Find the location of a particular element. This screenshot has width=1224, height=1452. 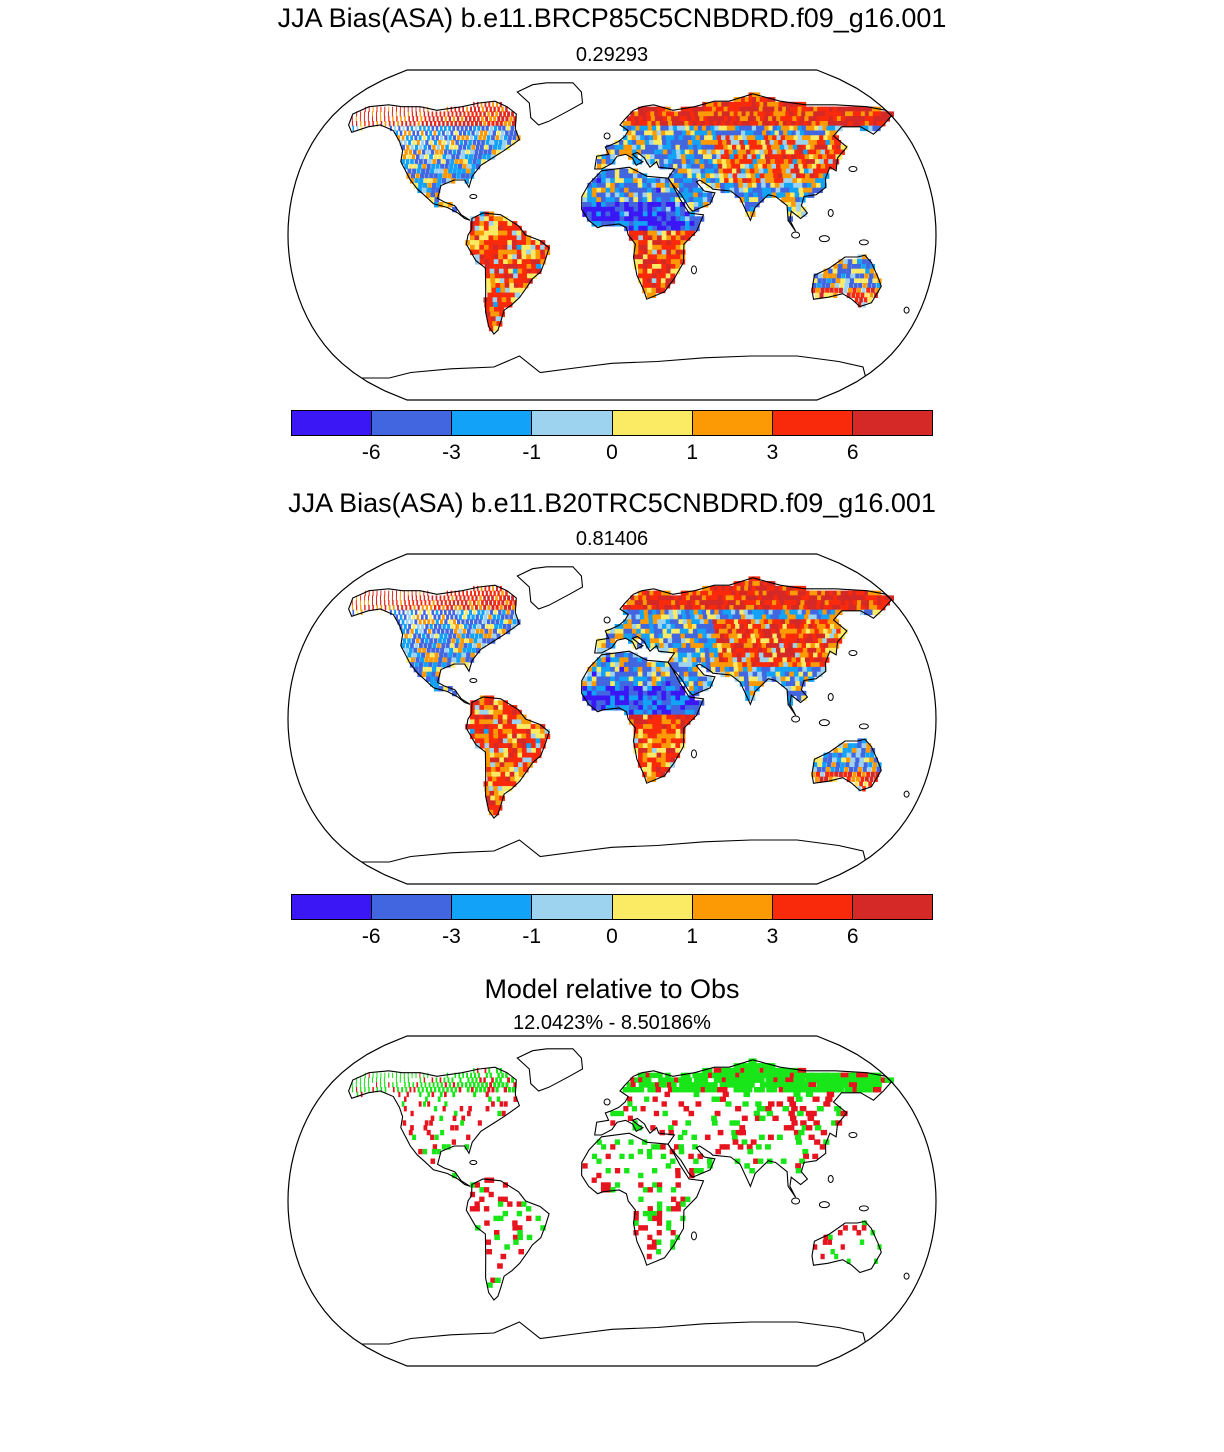

panel-2-colorbar is located at coordinates (612, 907).